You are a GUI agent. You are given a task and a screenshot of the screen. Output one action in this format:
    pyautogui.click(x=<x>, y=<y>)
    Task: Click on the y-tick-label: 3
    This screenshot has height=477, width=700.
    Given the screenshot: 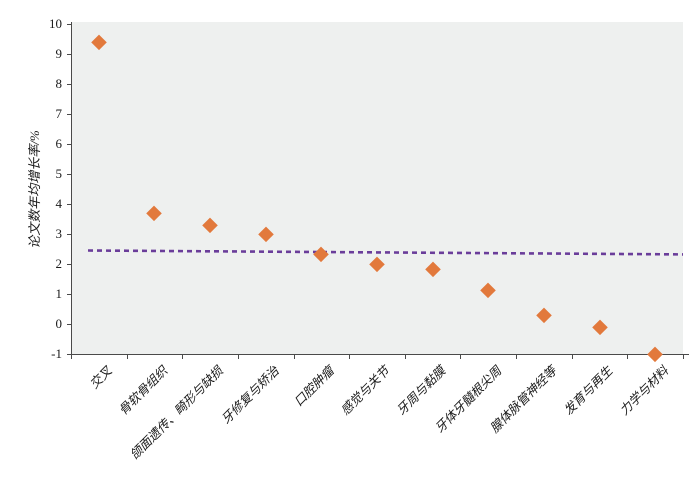 What is the action you would take?
    pyautogui.click(x=59, y=233)
    